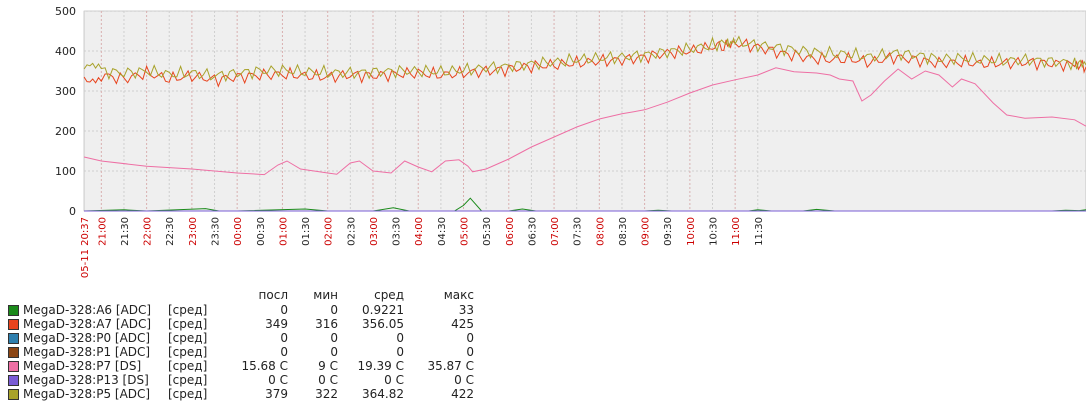 Image resolution: width=1086 pixels, height=411 pixels. I want to click on legend-min: 322, so click(326, 394).